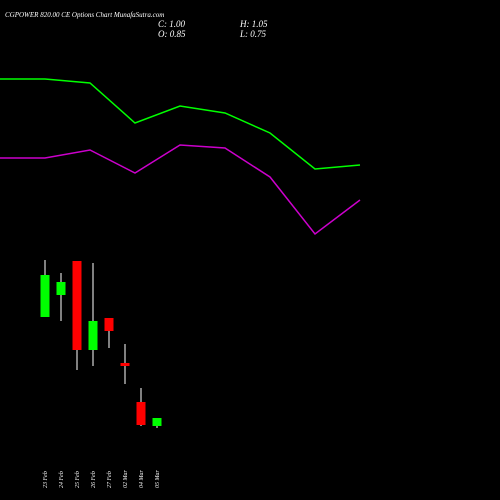 This screenshot has width=500, height=500. I want to click on high-text: H: 1.05, so click(253, 24).